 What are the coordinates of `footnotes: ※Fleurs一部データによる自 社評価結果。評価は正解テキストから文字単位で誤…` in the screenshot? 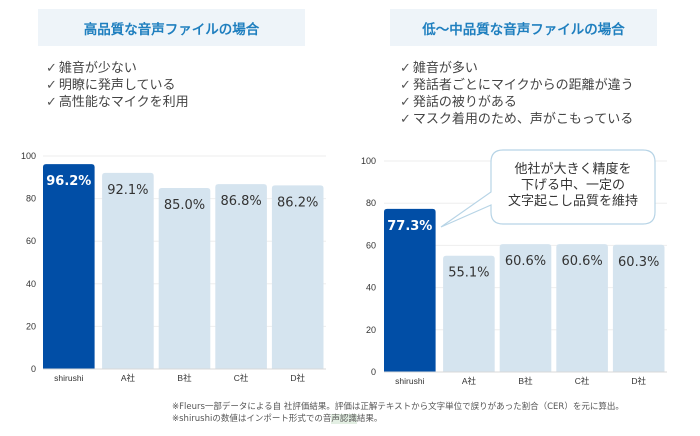 It's located at (398, 413).